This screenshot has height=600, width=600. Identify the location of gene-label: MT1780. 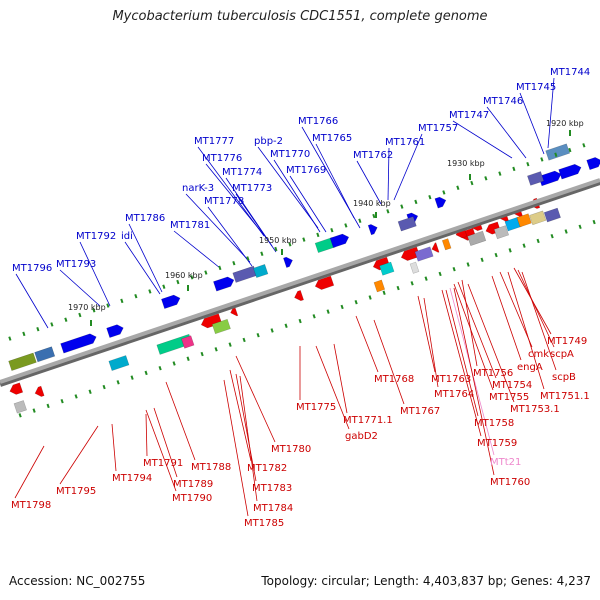
(291, 449).